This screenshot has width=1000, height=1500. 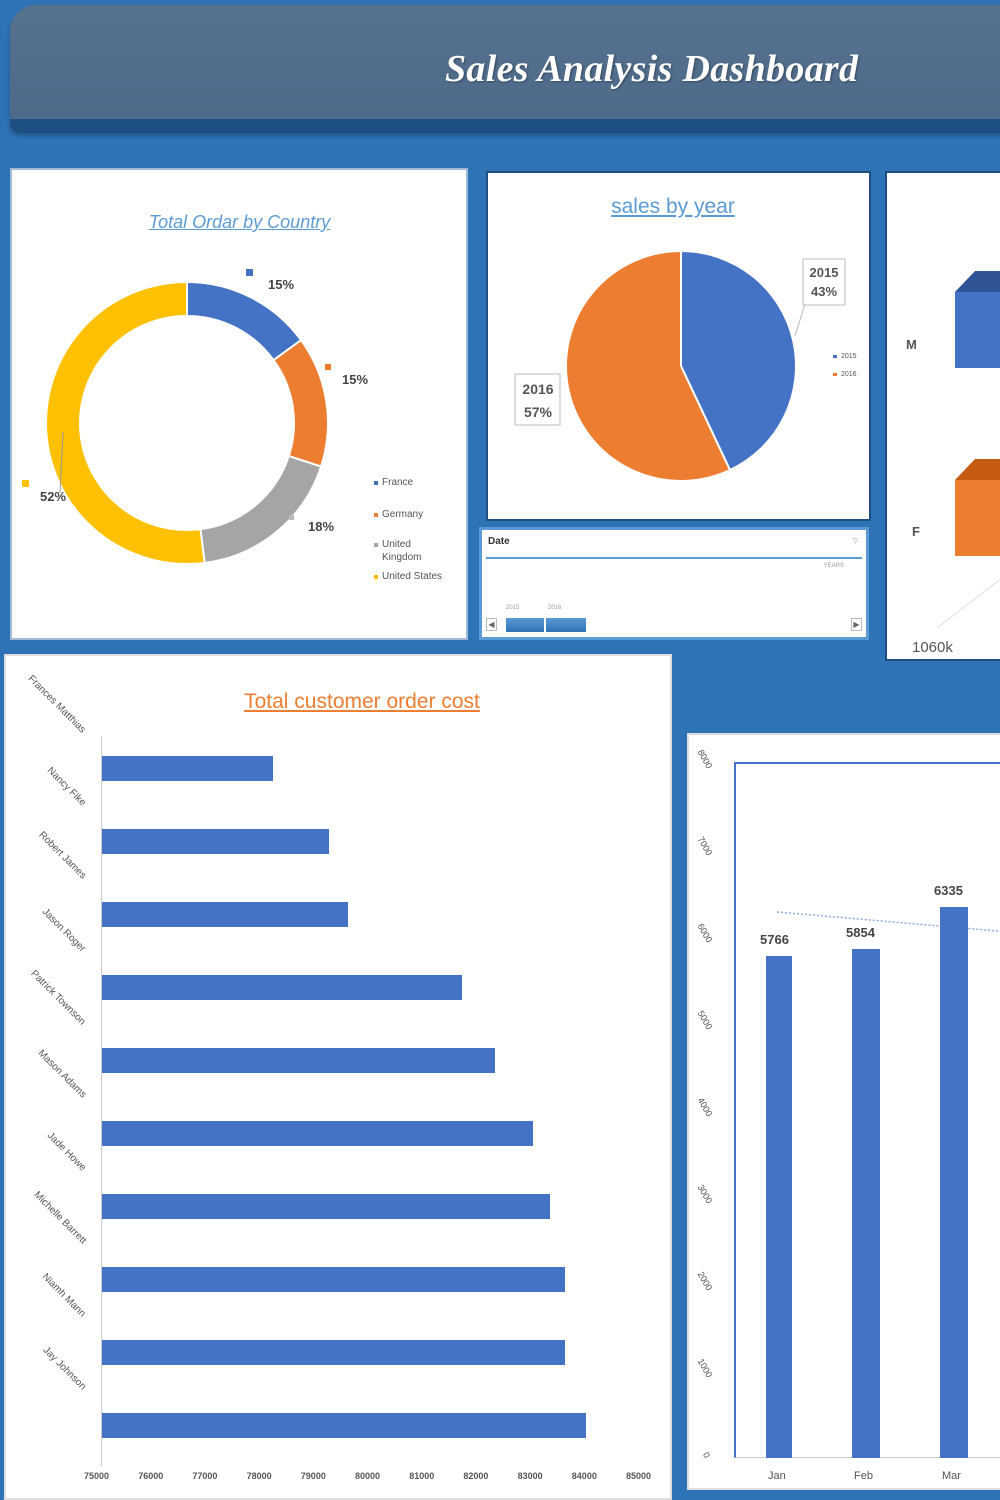 What do you see at coordinates (777, 1476) in the screenshot?
I see `x-tick-label: Jan` at bounding box center [777, 1476].